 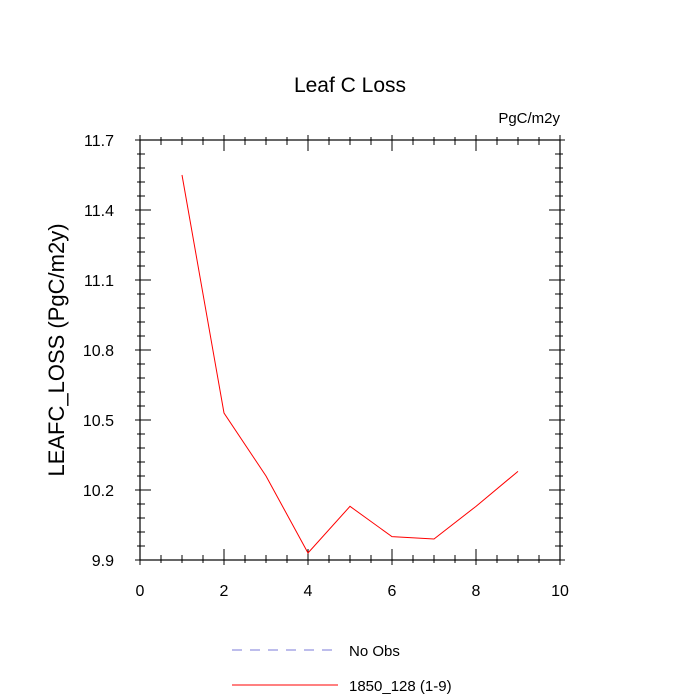 I want to click on y-tick-label: 11.7, so click(x=99, y=141).